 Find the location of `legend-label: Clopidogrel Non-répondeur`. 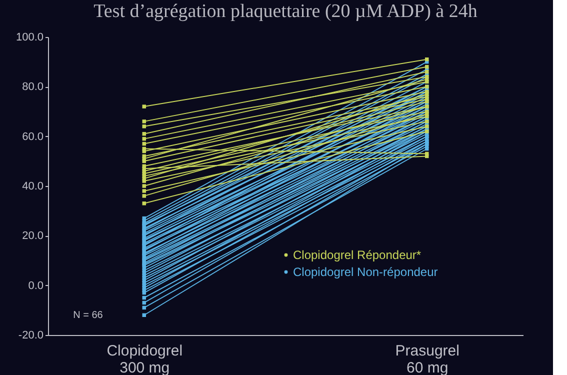

legend-label: Clopidogrel Non-répondeur is located at coordinates (365, 272).